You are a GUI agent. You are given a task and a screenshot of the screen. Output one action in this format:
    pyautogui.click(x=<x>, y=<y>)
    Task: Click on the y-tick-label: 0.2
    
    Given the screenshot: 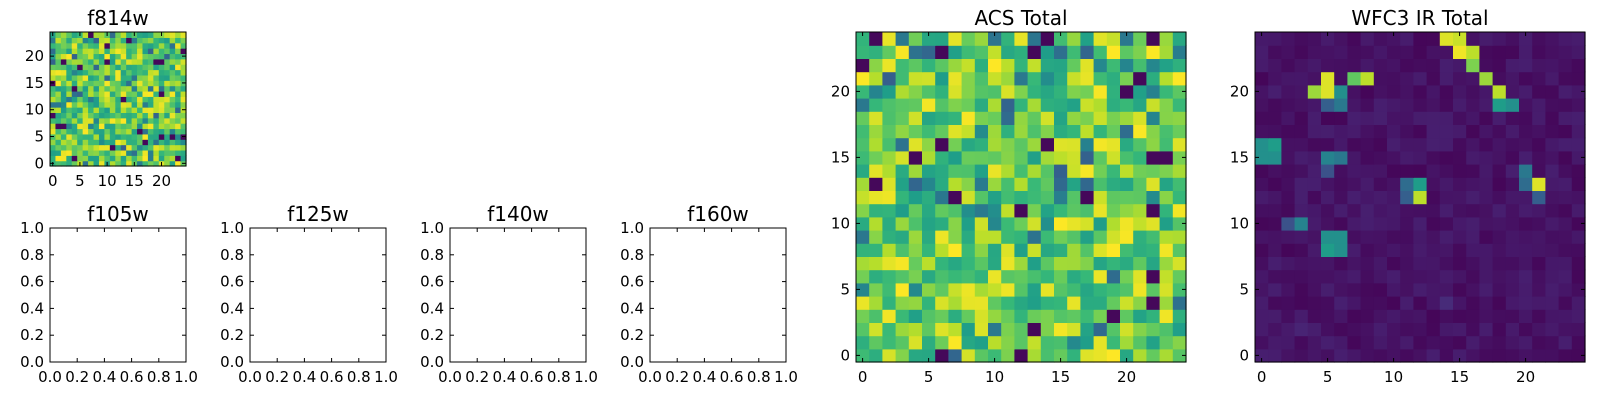 What is the action you would take?
    pyautogui.click(x=232, y=335)
    